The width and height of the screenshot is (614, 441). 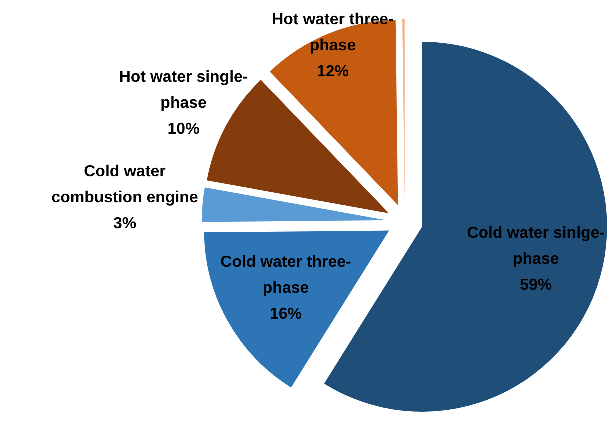 I want to click on slice-label: Cold water sinlge-phase, so click(x=536, y=246).